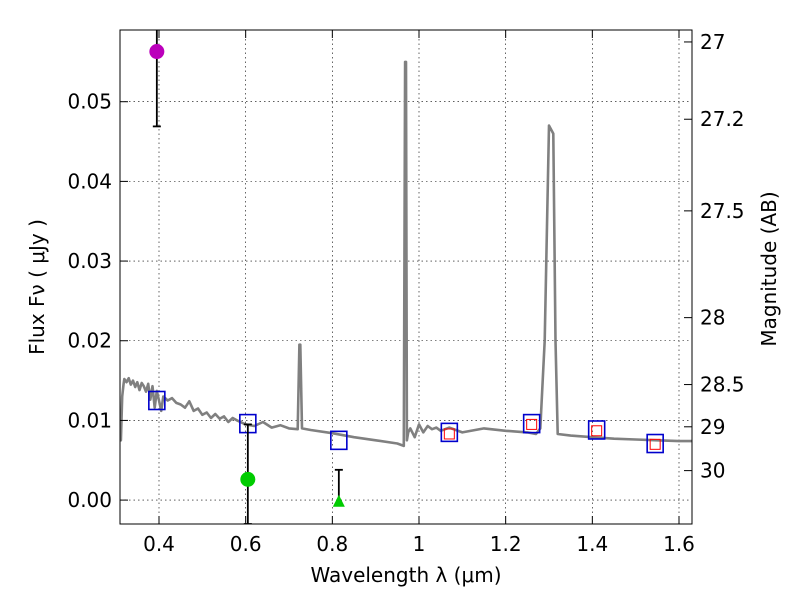  What do you see at coordinates (157, 52) in the screenshot?
I see `magenta-point-marker` at bounding box center [157, 52].